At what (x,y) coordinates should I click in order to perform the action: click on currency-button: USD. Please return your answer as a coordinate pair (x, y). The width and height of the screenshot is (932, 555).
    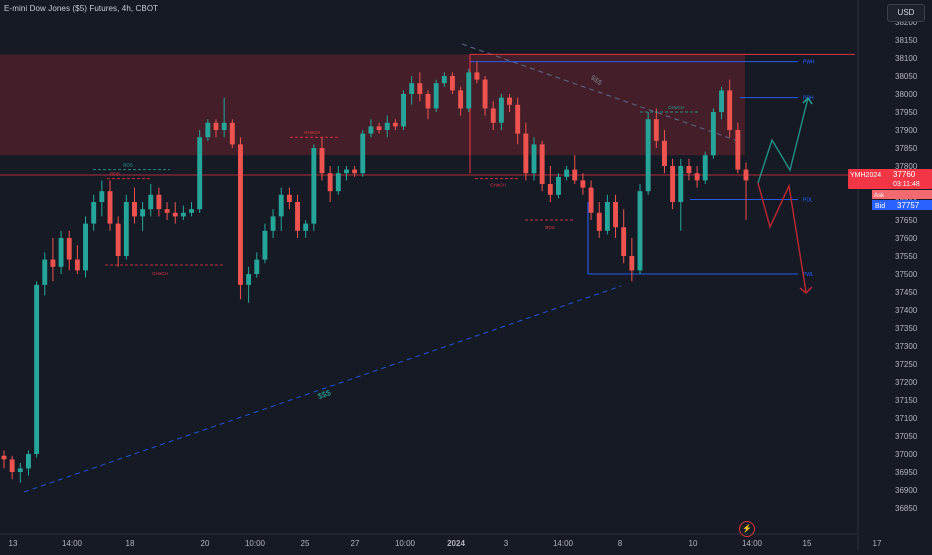
    Looking at the image, I should click on (906, 13).